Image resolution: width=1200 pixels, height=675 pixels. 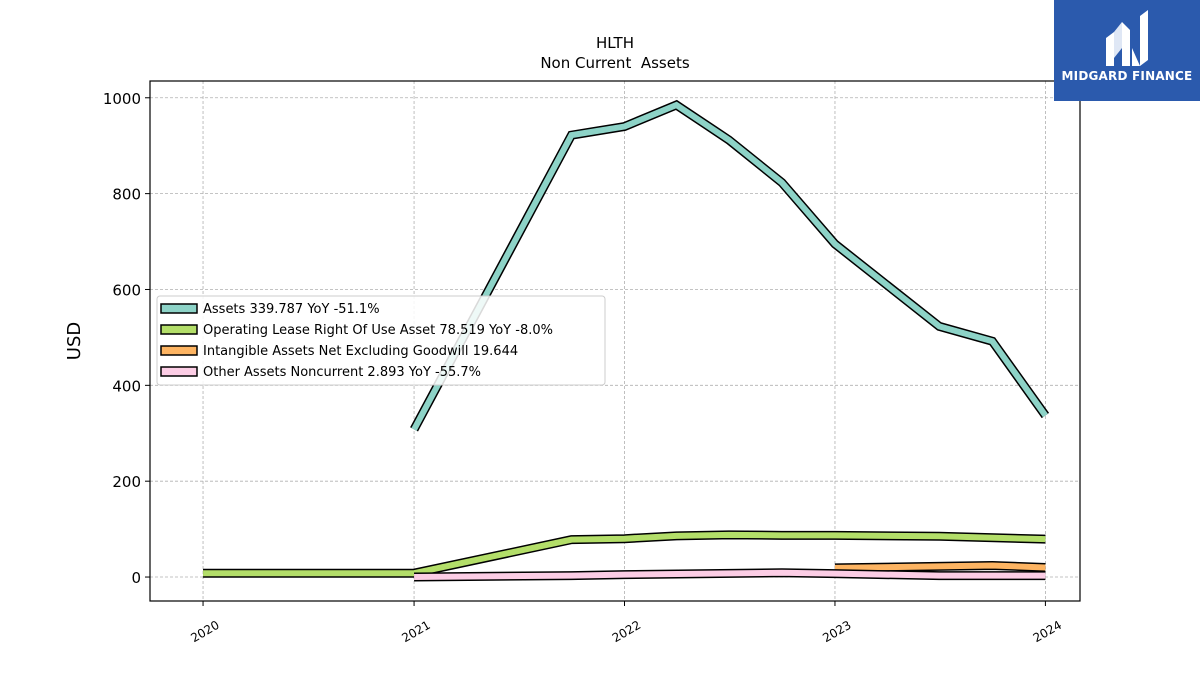 I want to click on midgard-logo-icon, so click(x=1127, y=38).